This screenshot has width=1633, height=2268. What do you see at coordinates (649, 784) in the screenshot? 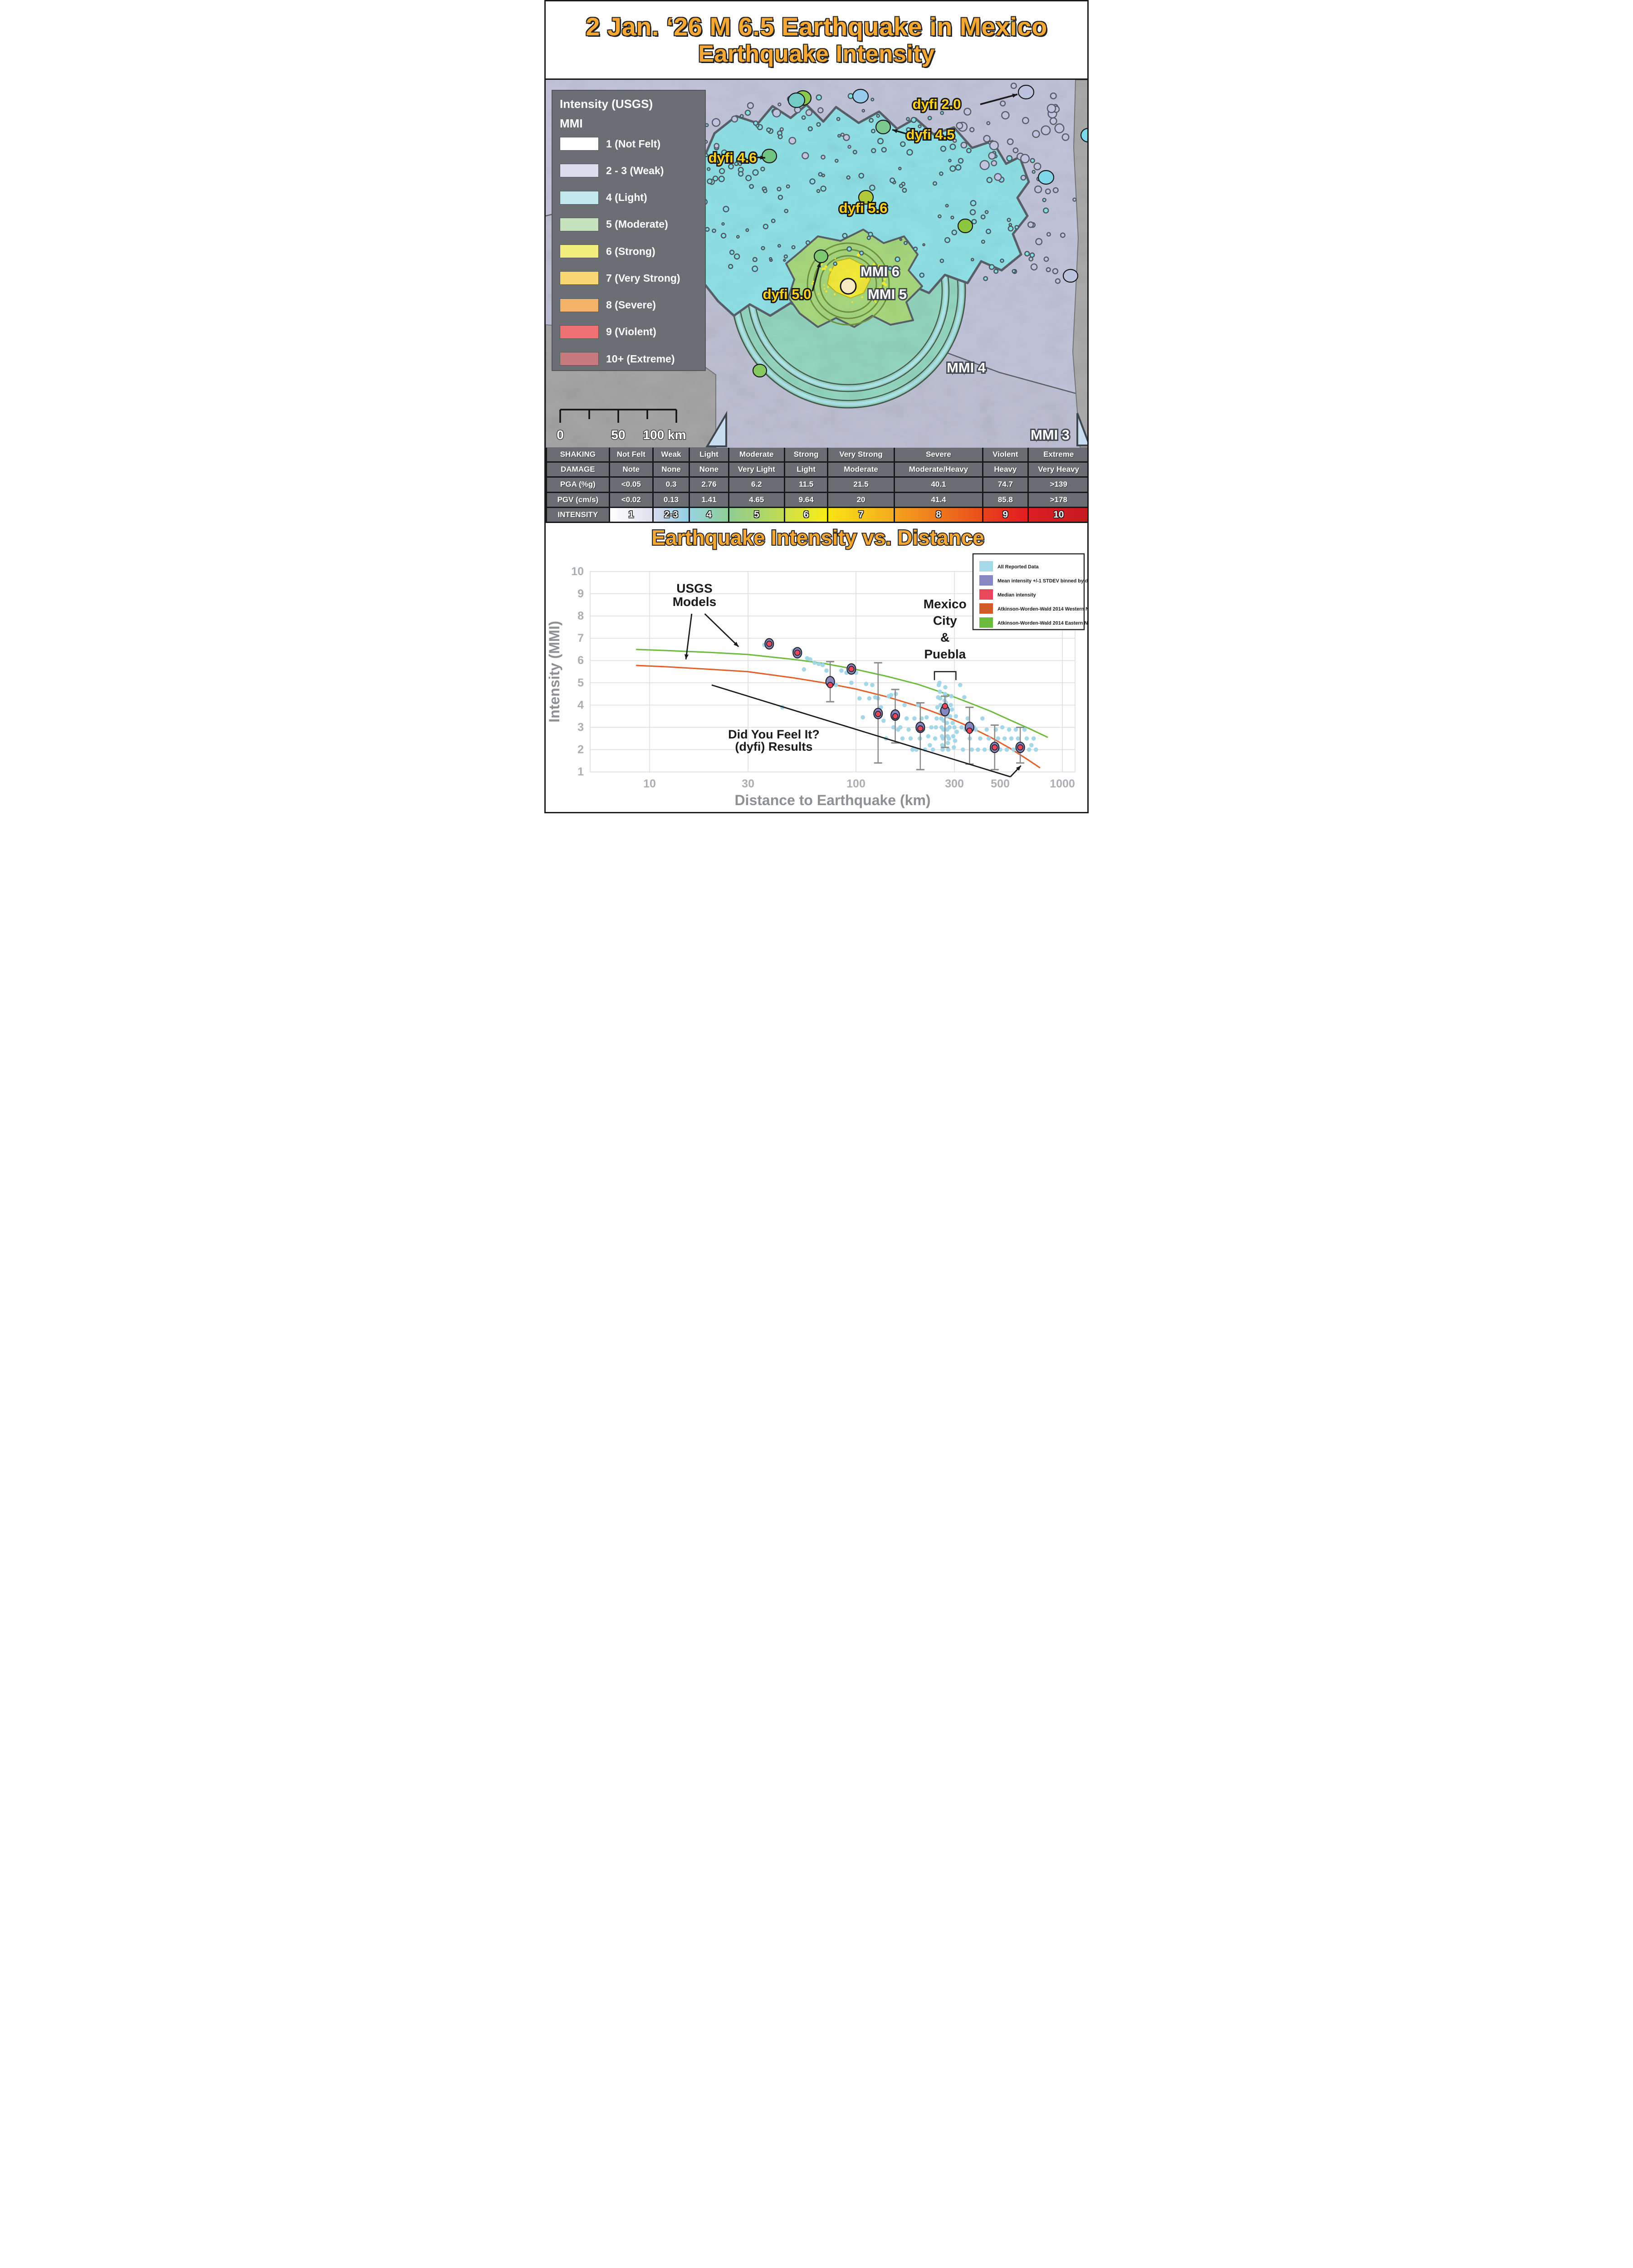
I see `x-tick-label: 10` at bounding box center [649, 784].